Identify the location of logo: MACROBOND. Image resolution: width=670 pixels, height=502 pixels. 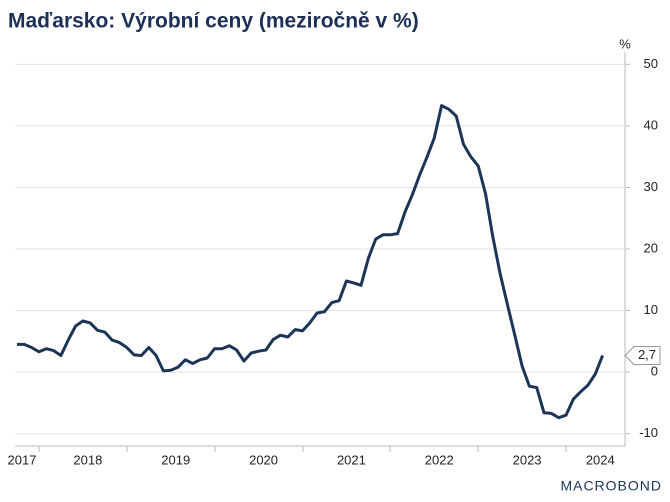
(611, 486).